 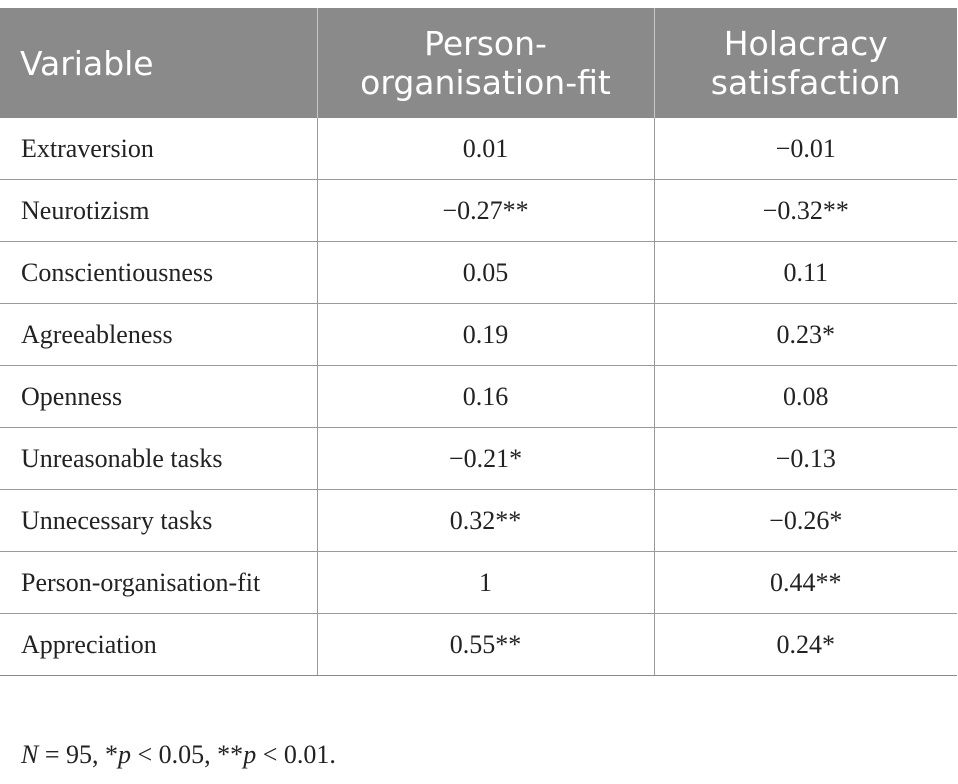 What do you see at coordinates (158, 334) in the screenshot?
I see `row-variable-cell: Agreeableness` at bounding box center [158, 334].